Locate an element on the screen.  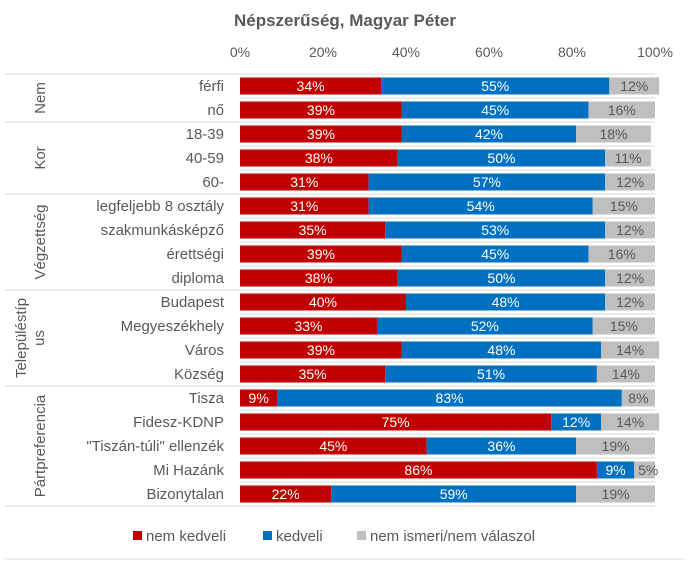
data-label: 19% is located at coordinates (616, 446).